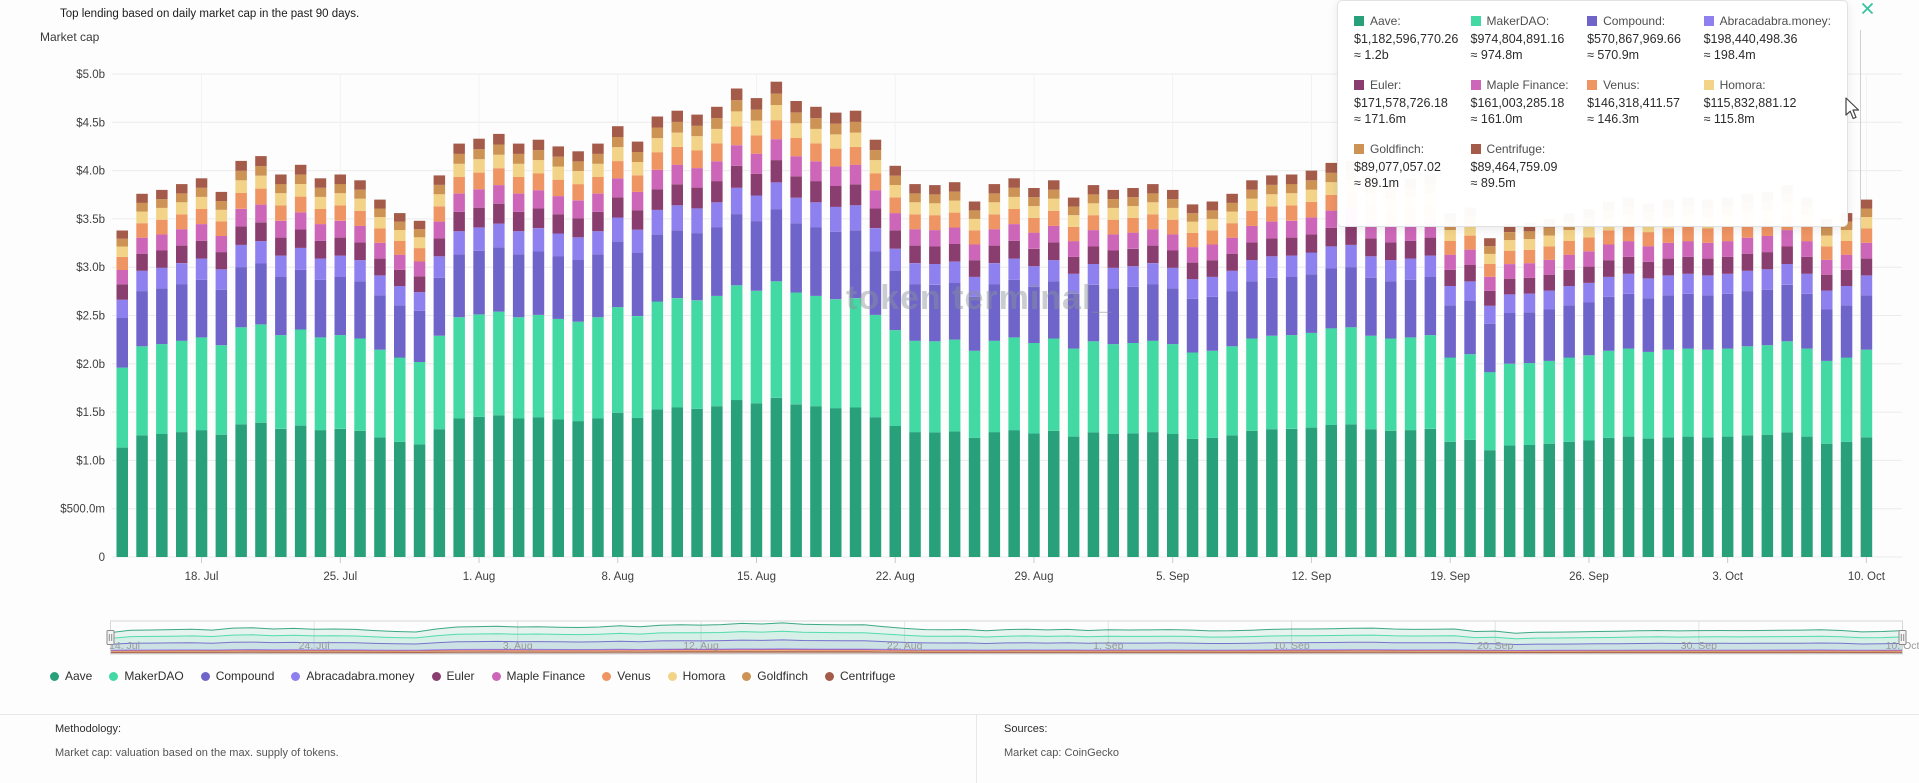 Image resolution: width=1919 pixels, height=783 pixels. I want to click on close-icon, so click(1867, 8).